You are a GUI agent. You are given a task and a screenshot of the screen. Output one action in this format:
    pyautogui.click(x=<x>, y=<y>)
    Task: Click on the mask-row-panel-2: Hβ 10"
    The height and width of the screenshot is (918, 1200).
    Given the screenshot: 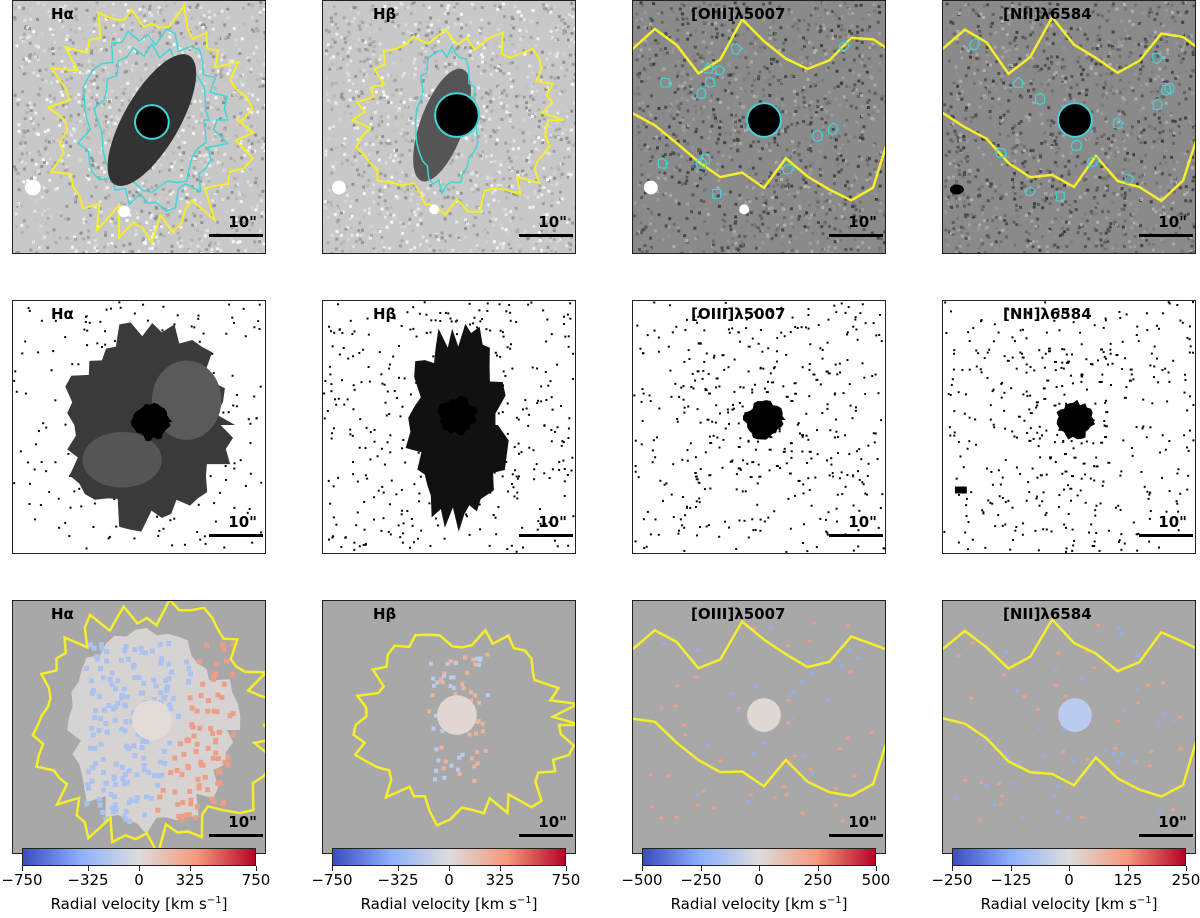 What is the action you would take?
    pyautogui.click(x=449, y=427)
    